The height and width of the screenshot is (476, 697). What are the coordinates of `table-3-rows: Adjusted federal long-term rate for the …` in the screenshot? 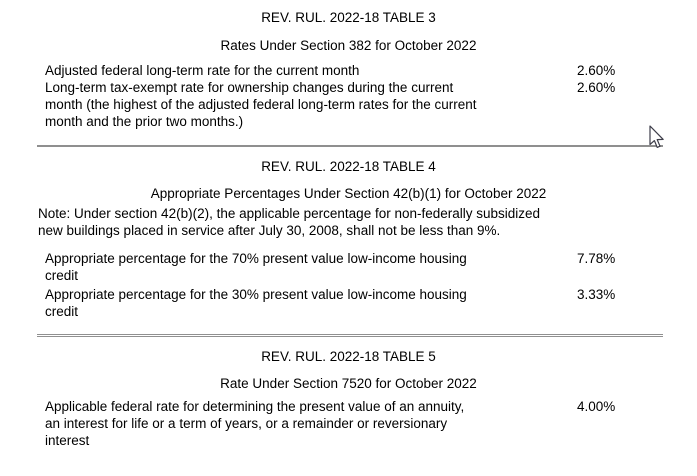 It's located at (348, 96).